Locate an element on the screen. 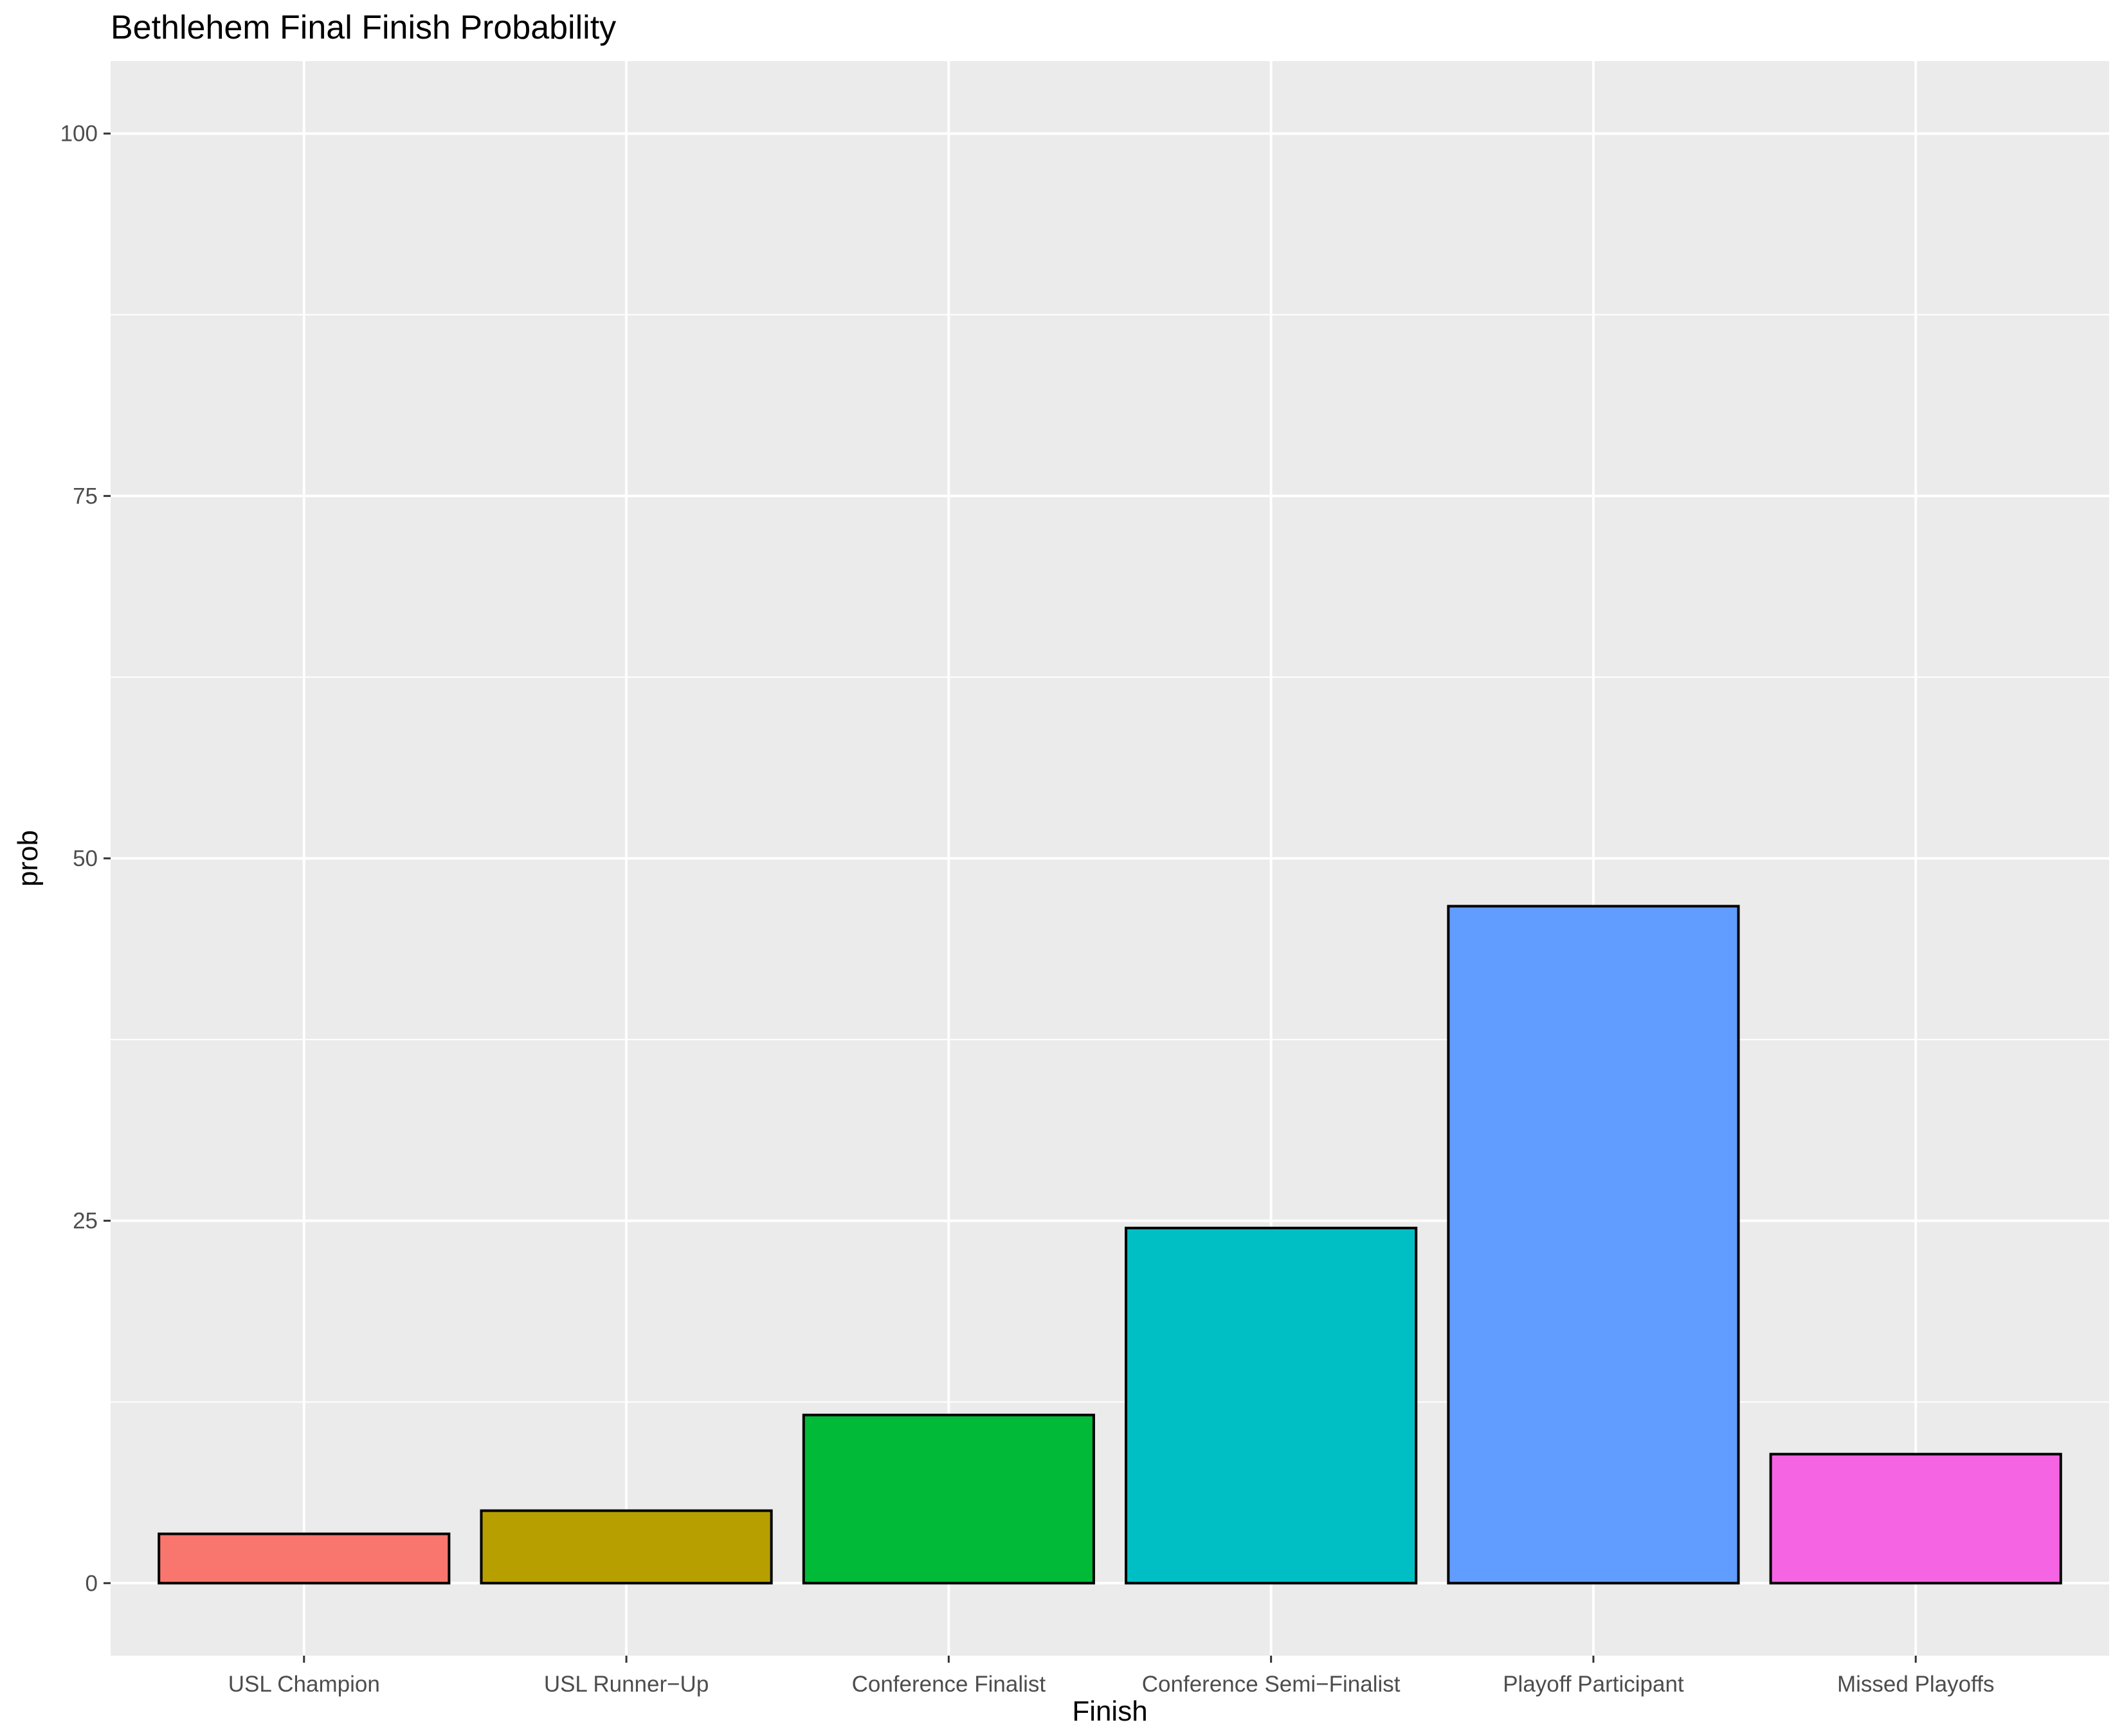  y-tick-label: 25 is located at coordinates (85, 1221).